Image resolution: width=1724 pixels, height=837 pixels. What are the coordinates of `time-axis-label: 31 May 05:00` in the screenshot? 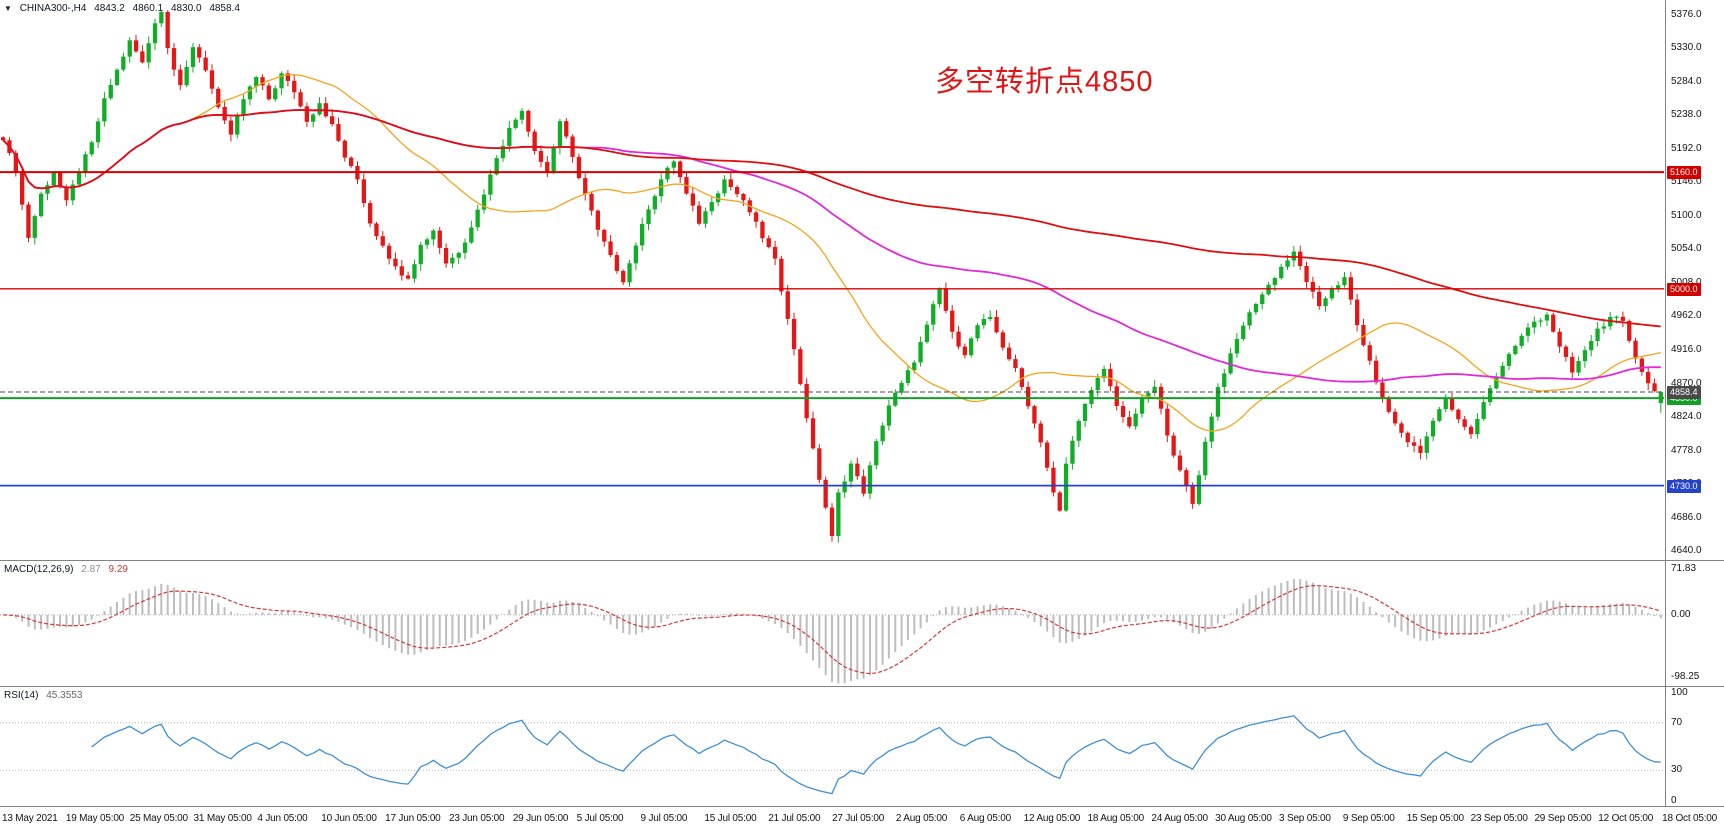 It's located at (222, 818).